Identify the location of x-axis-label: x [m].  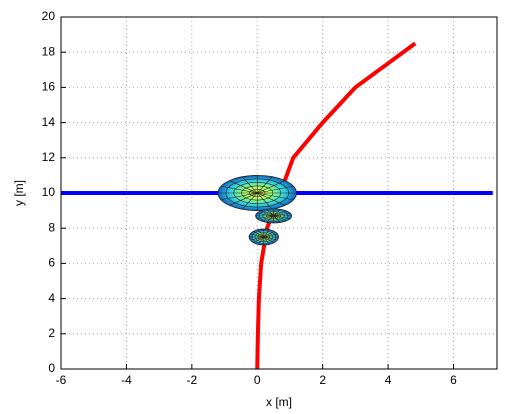
(279, 402).